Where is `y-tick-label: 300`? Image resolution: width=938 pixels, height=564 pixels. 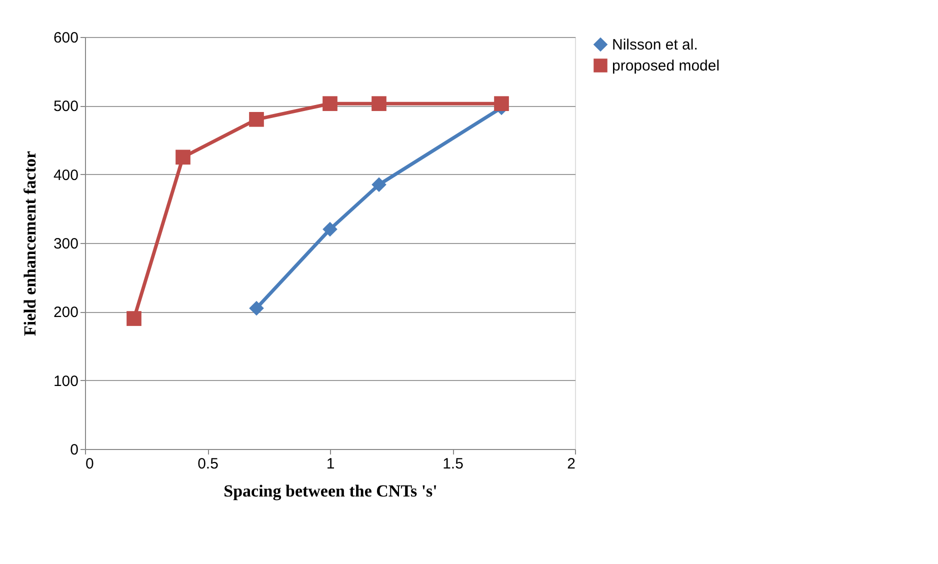 y-tick-label: 300 is located at coordinates (65, 244).